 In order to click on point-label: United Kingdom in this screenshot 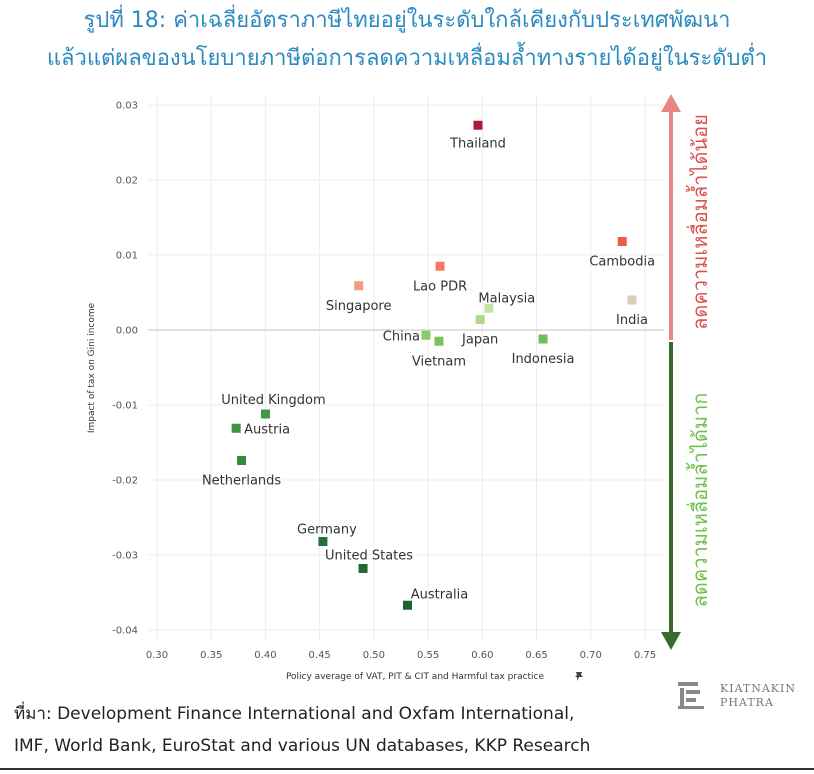, I will do `click(273, 400)`.